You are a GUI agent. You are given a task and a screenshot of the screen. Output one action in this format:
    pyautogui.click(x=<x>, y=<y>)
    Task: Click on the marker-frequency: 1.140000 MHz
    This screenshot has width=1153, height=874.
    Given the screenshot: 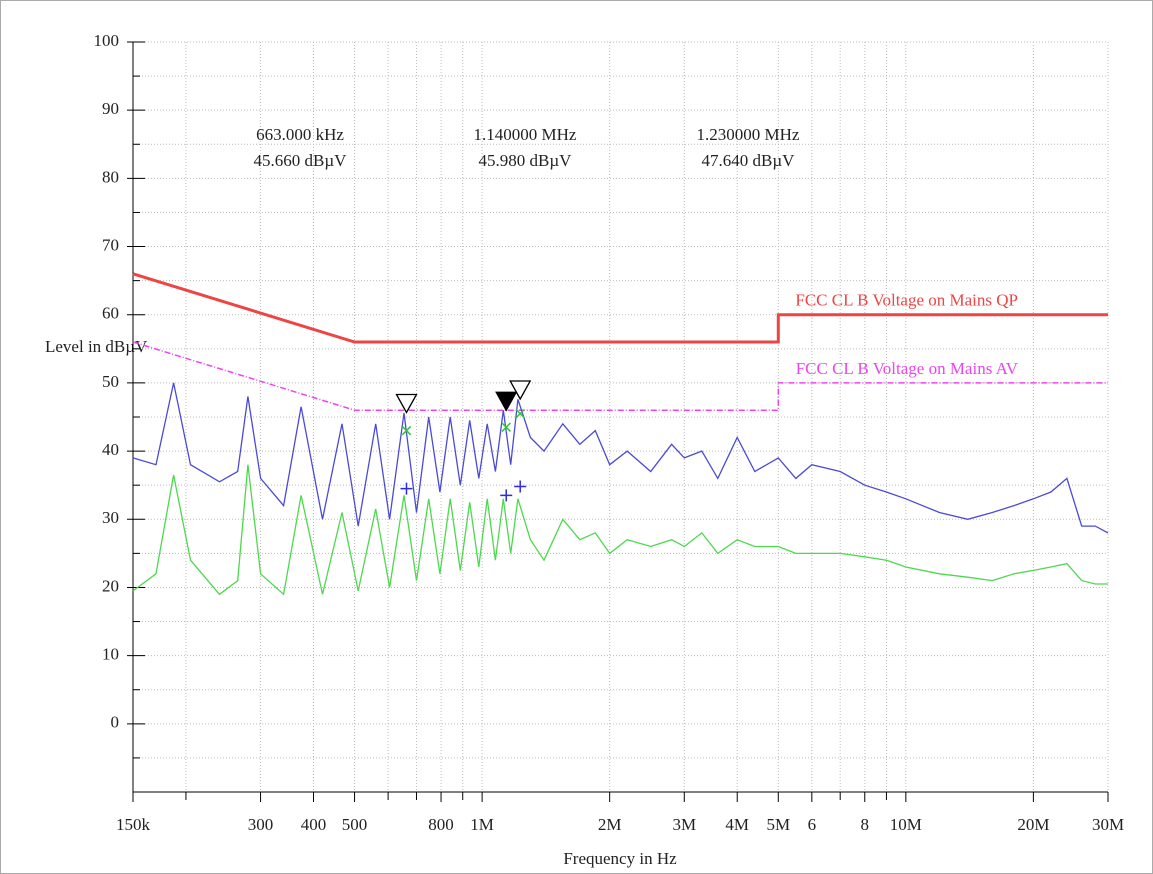 What is the action you would take?
    pyautogui.click(x=525, y=134)
    